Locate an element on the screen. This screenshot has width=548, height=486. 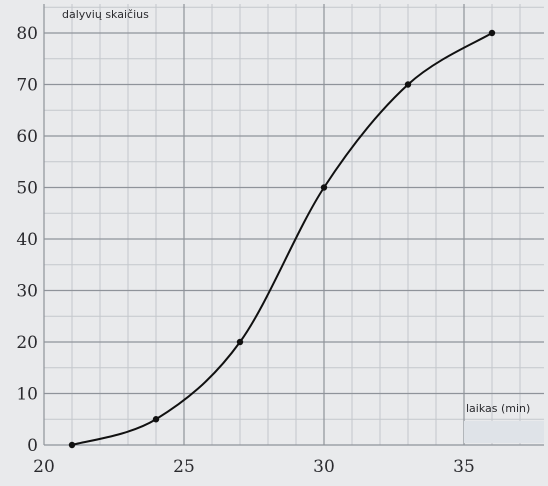
answer-box is located at coordinates (504, 432).